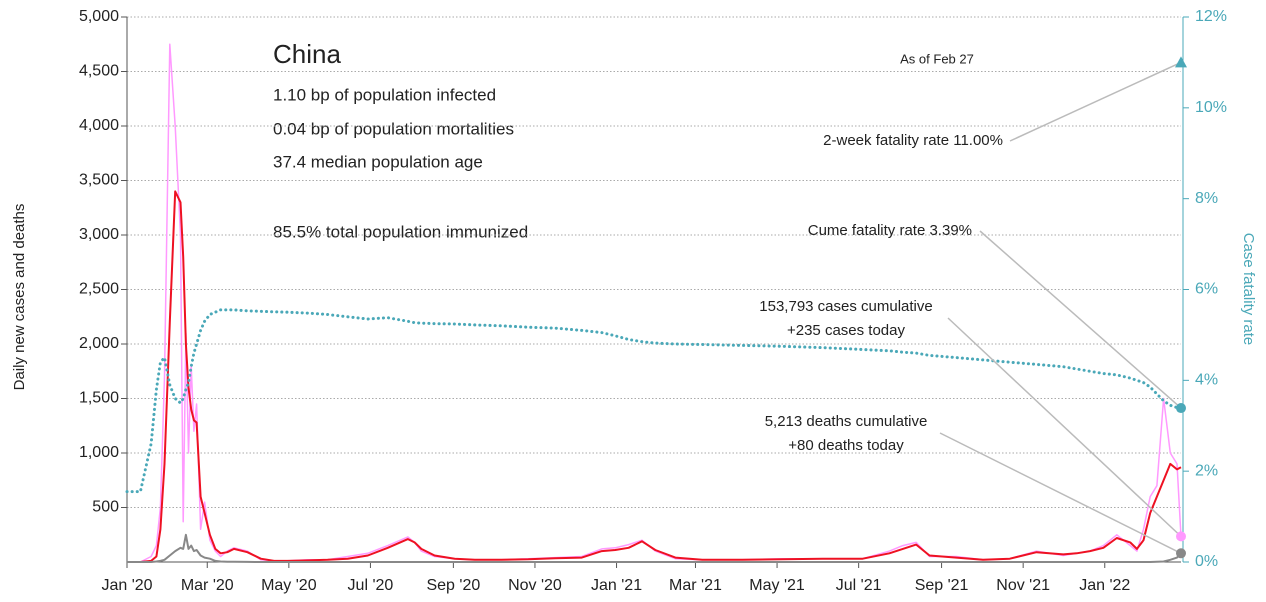  I want to click on y-tick-label: 1,000, so click(99, 452).